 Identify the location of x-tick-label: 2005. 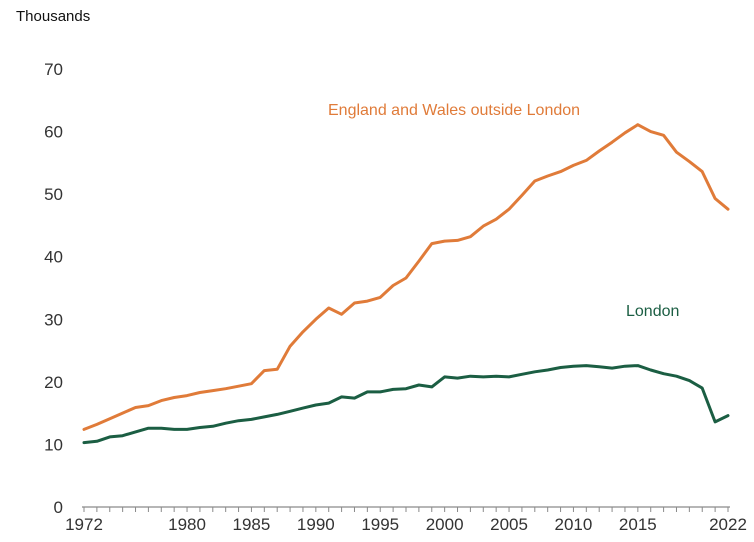
(509, 524).